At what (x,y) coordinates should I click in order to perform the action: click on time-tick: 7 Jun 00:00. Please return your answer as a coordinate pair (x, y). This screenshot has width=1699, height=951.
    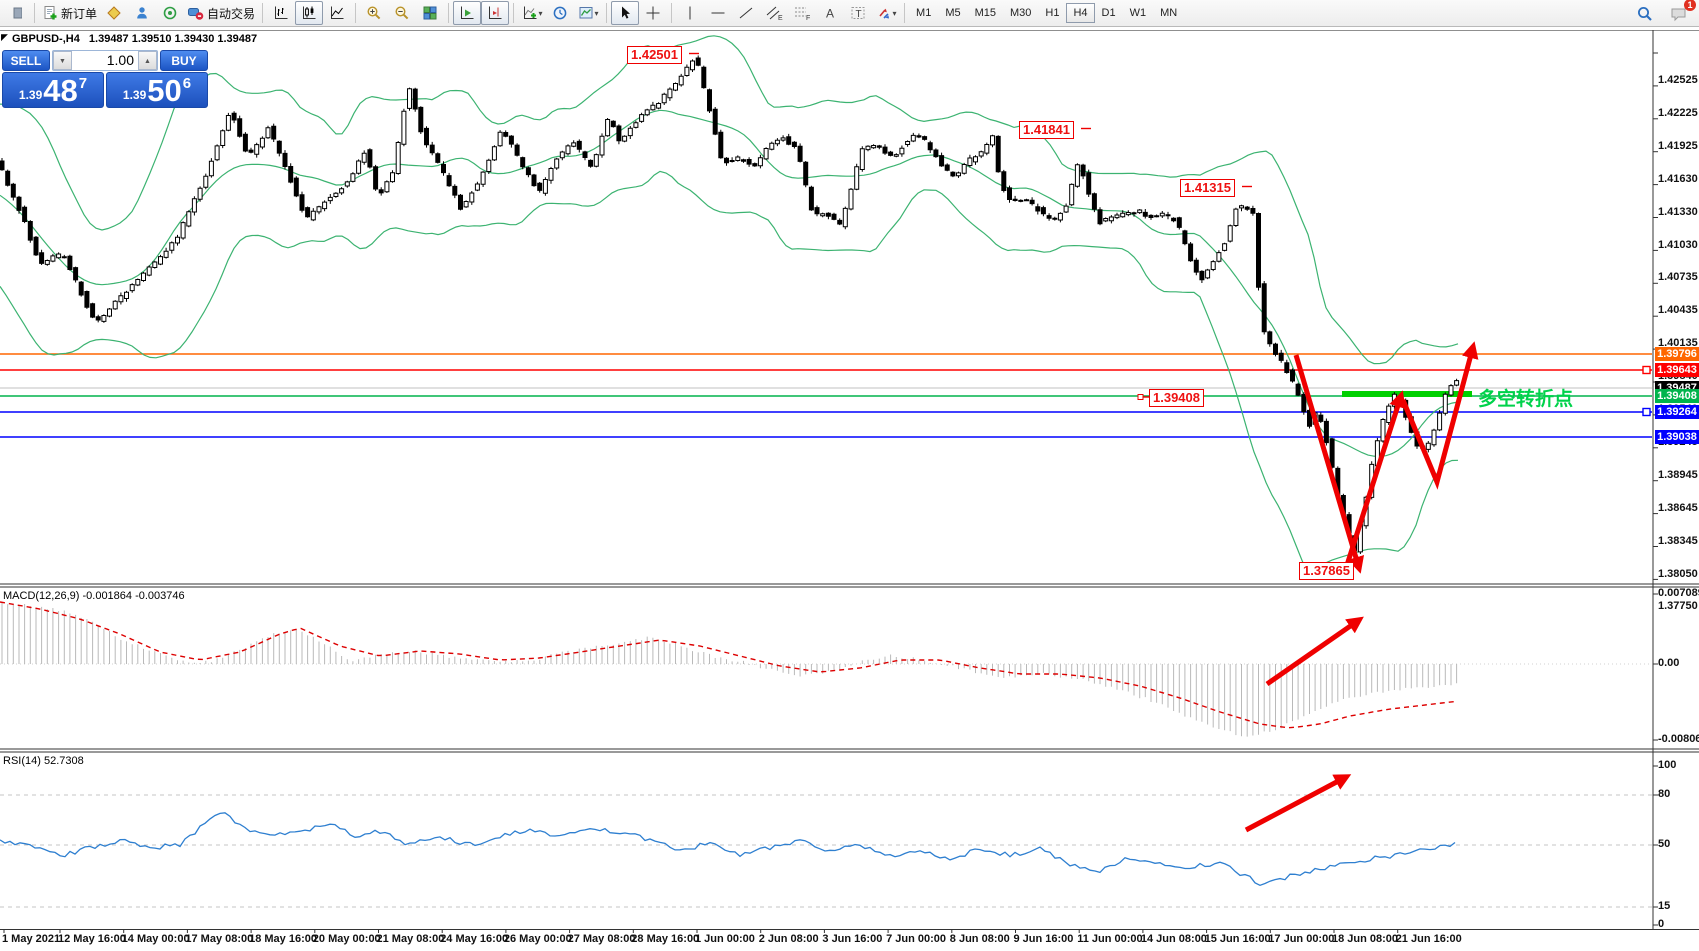
    Looking at the image, I should click on (916, 939).